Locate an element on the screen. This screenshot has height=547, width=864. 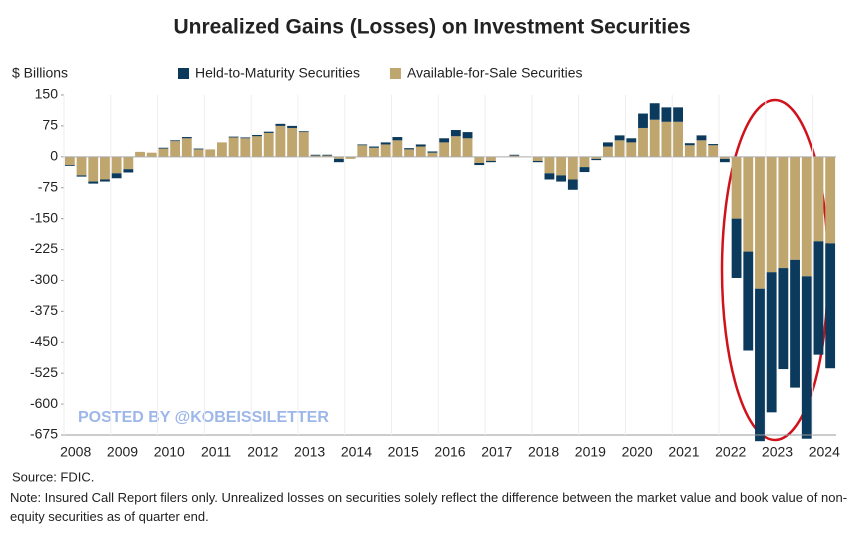
x-tick-label: 2021 is located at coordinates (683, 452).